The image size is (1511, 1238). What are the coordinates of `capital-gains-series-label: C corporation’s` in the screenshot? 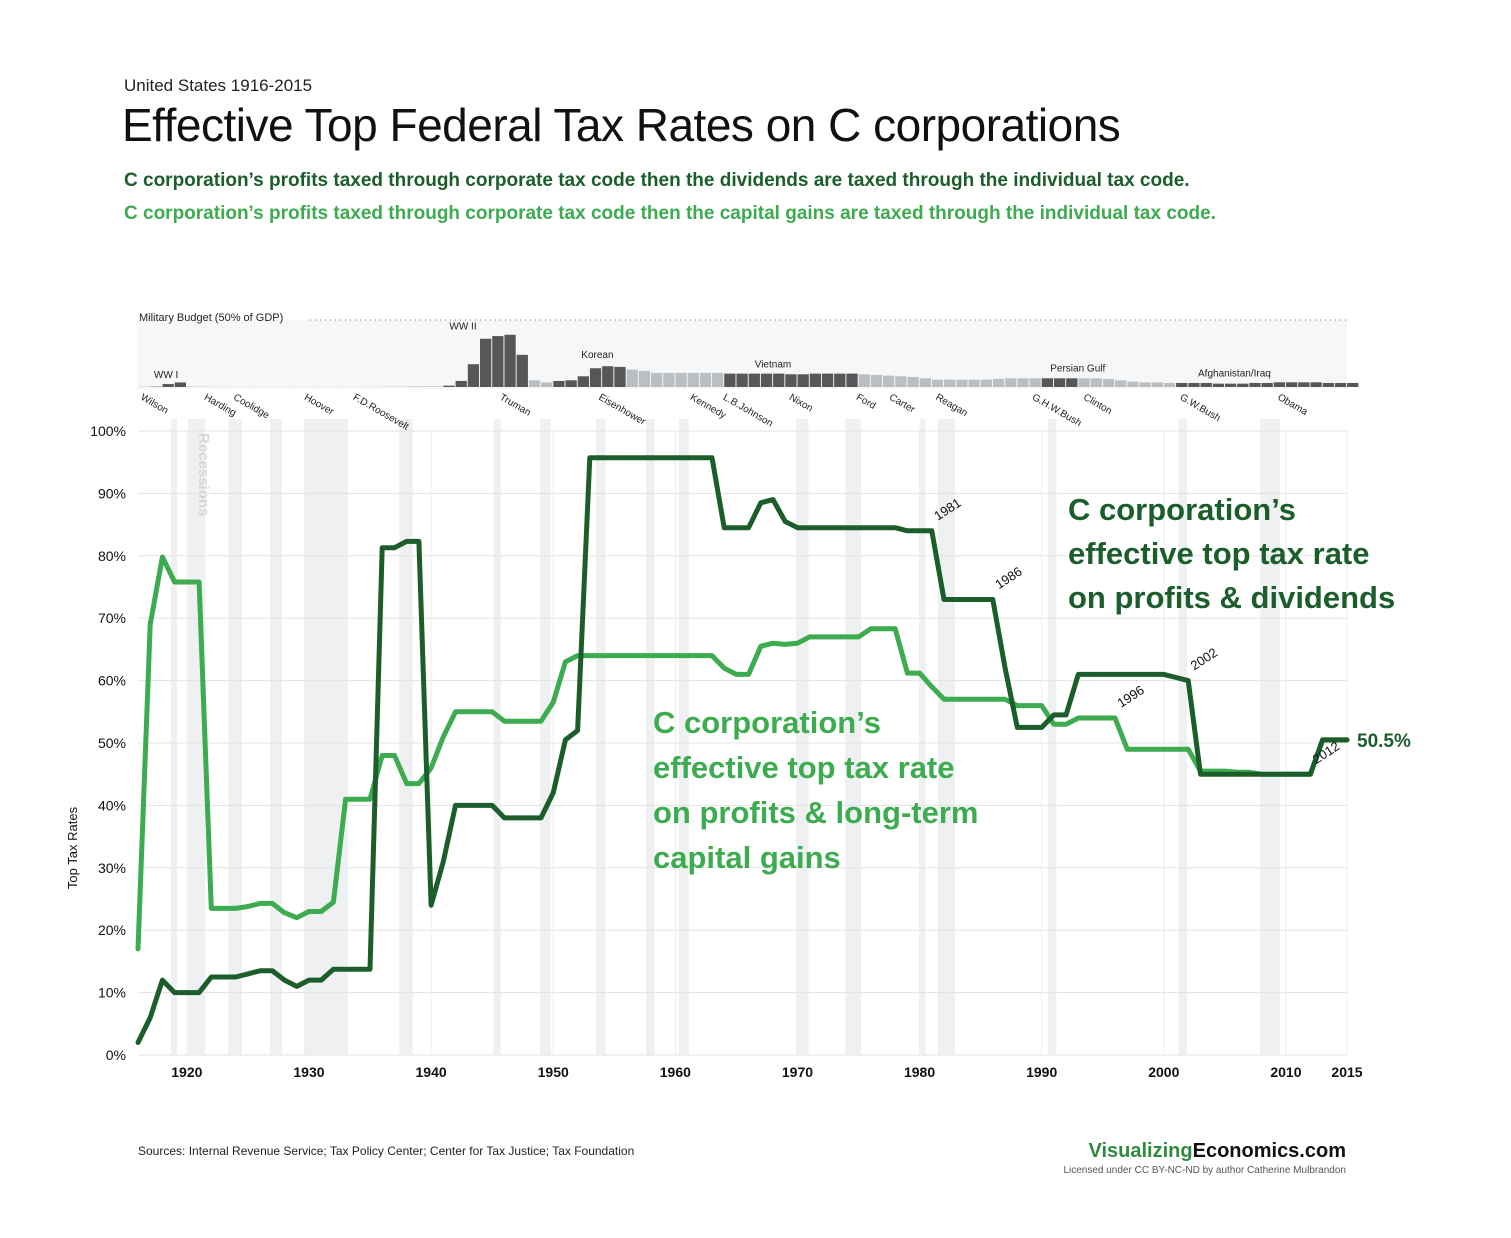 It's located at (767, 722).